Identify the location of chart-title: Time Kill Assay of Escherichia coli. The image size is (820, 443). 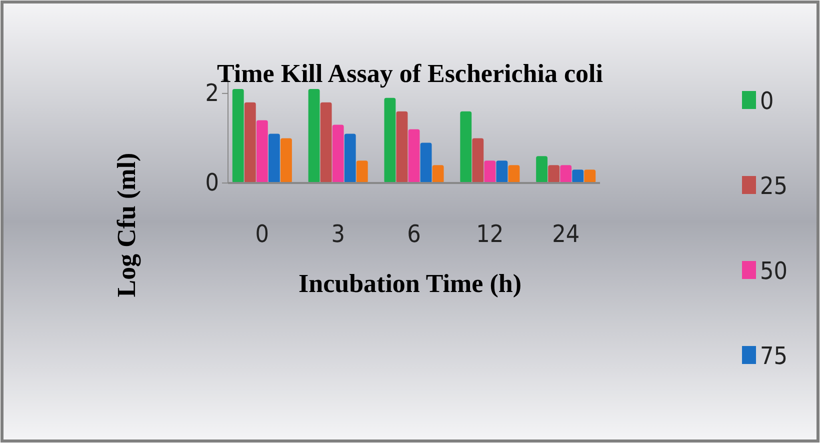
(410, 73).